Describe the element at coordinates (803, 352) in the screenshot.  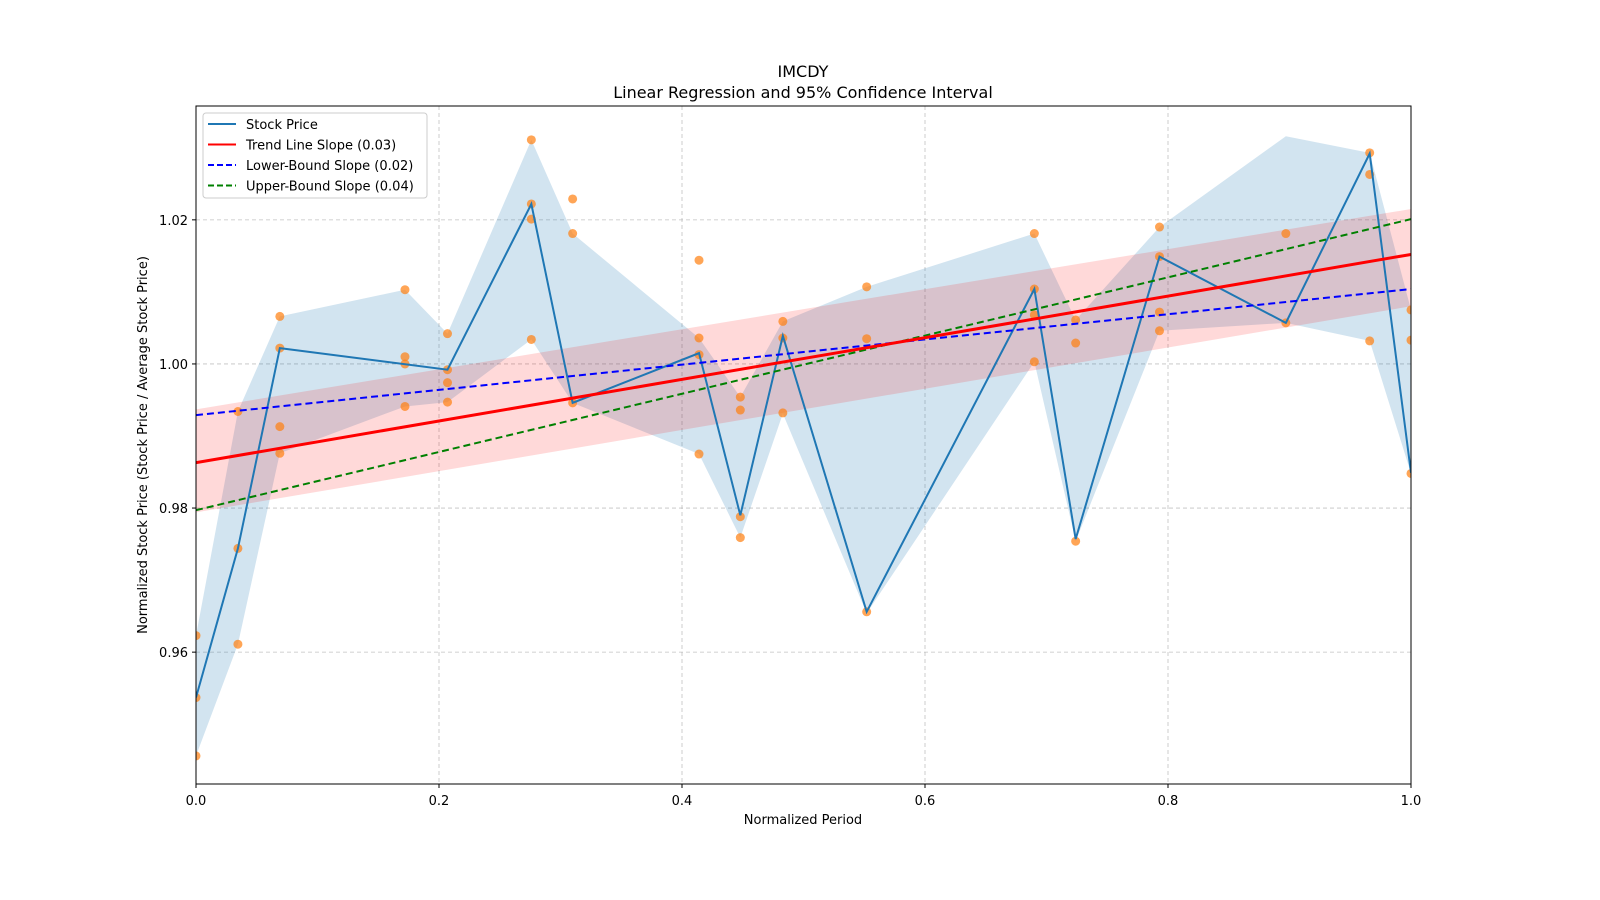
I see `lower-bound-line` at that location.